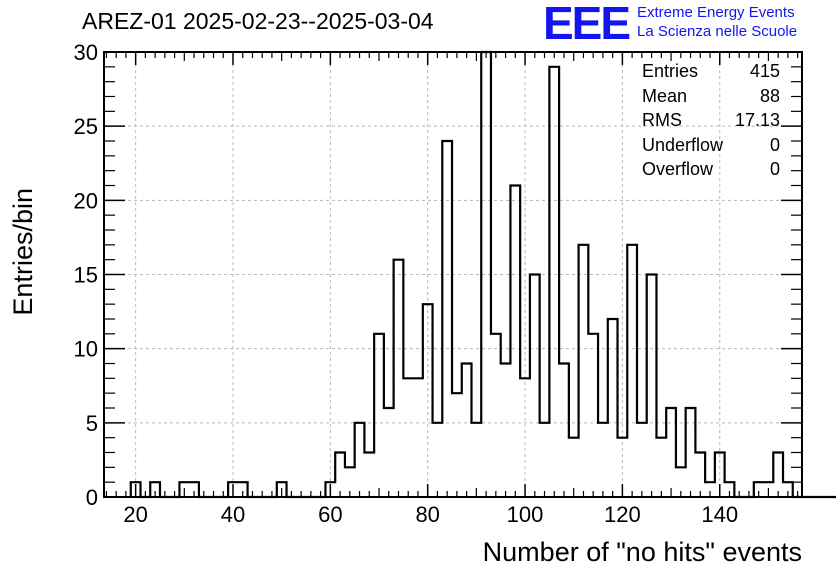 The width and height of the screenshot is (836, 572). I want to click on x-tick-label: 100, so click(525, 514).